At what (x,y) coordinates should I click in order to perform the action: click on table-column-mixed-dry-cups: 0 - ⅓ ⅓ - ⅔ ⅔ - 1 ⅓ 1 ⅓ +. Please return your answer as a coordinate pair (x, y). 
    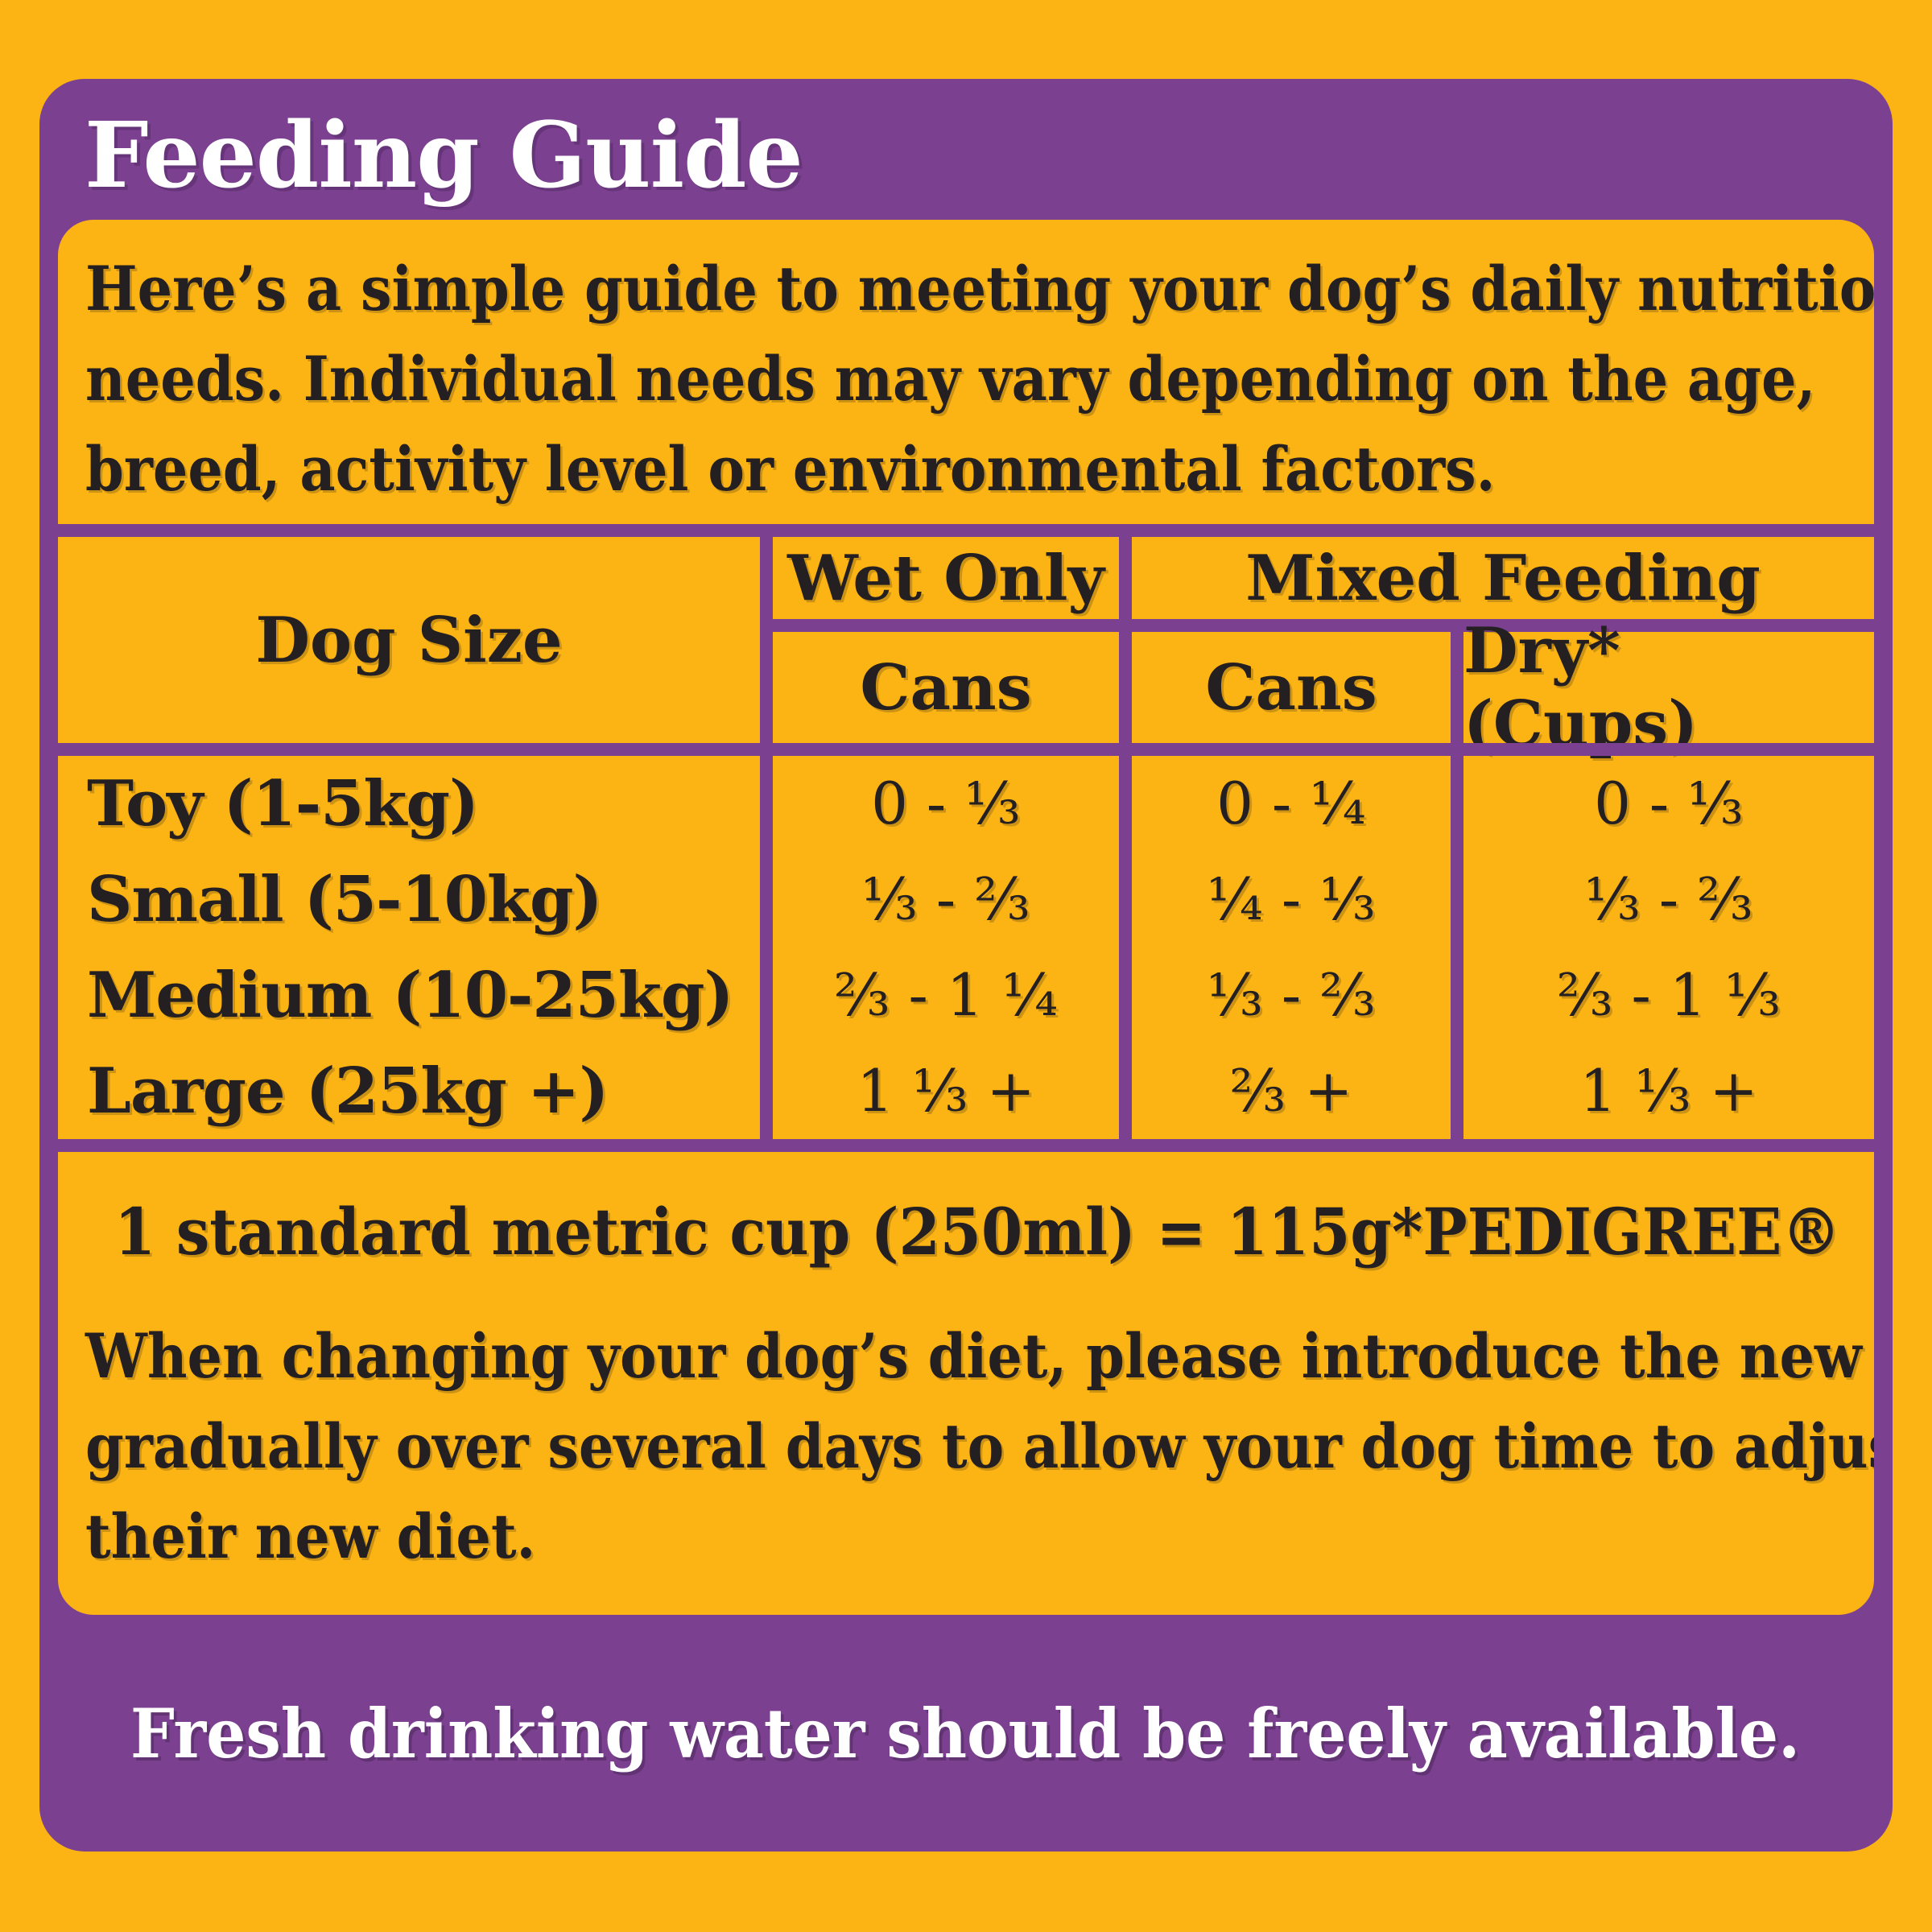
    Looking at the image, I should click on (1662, 941).